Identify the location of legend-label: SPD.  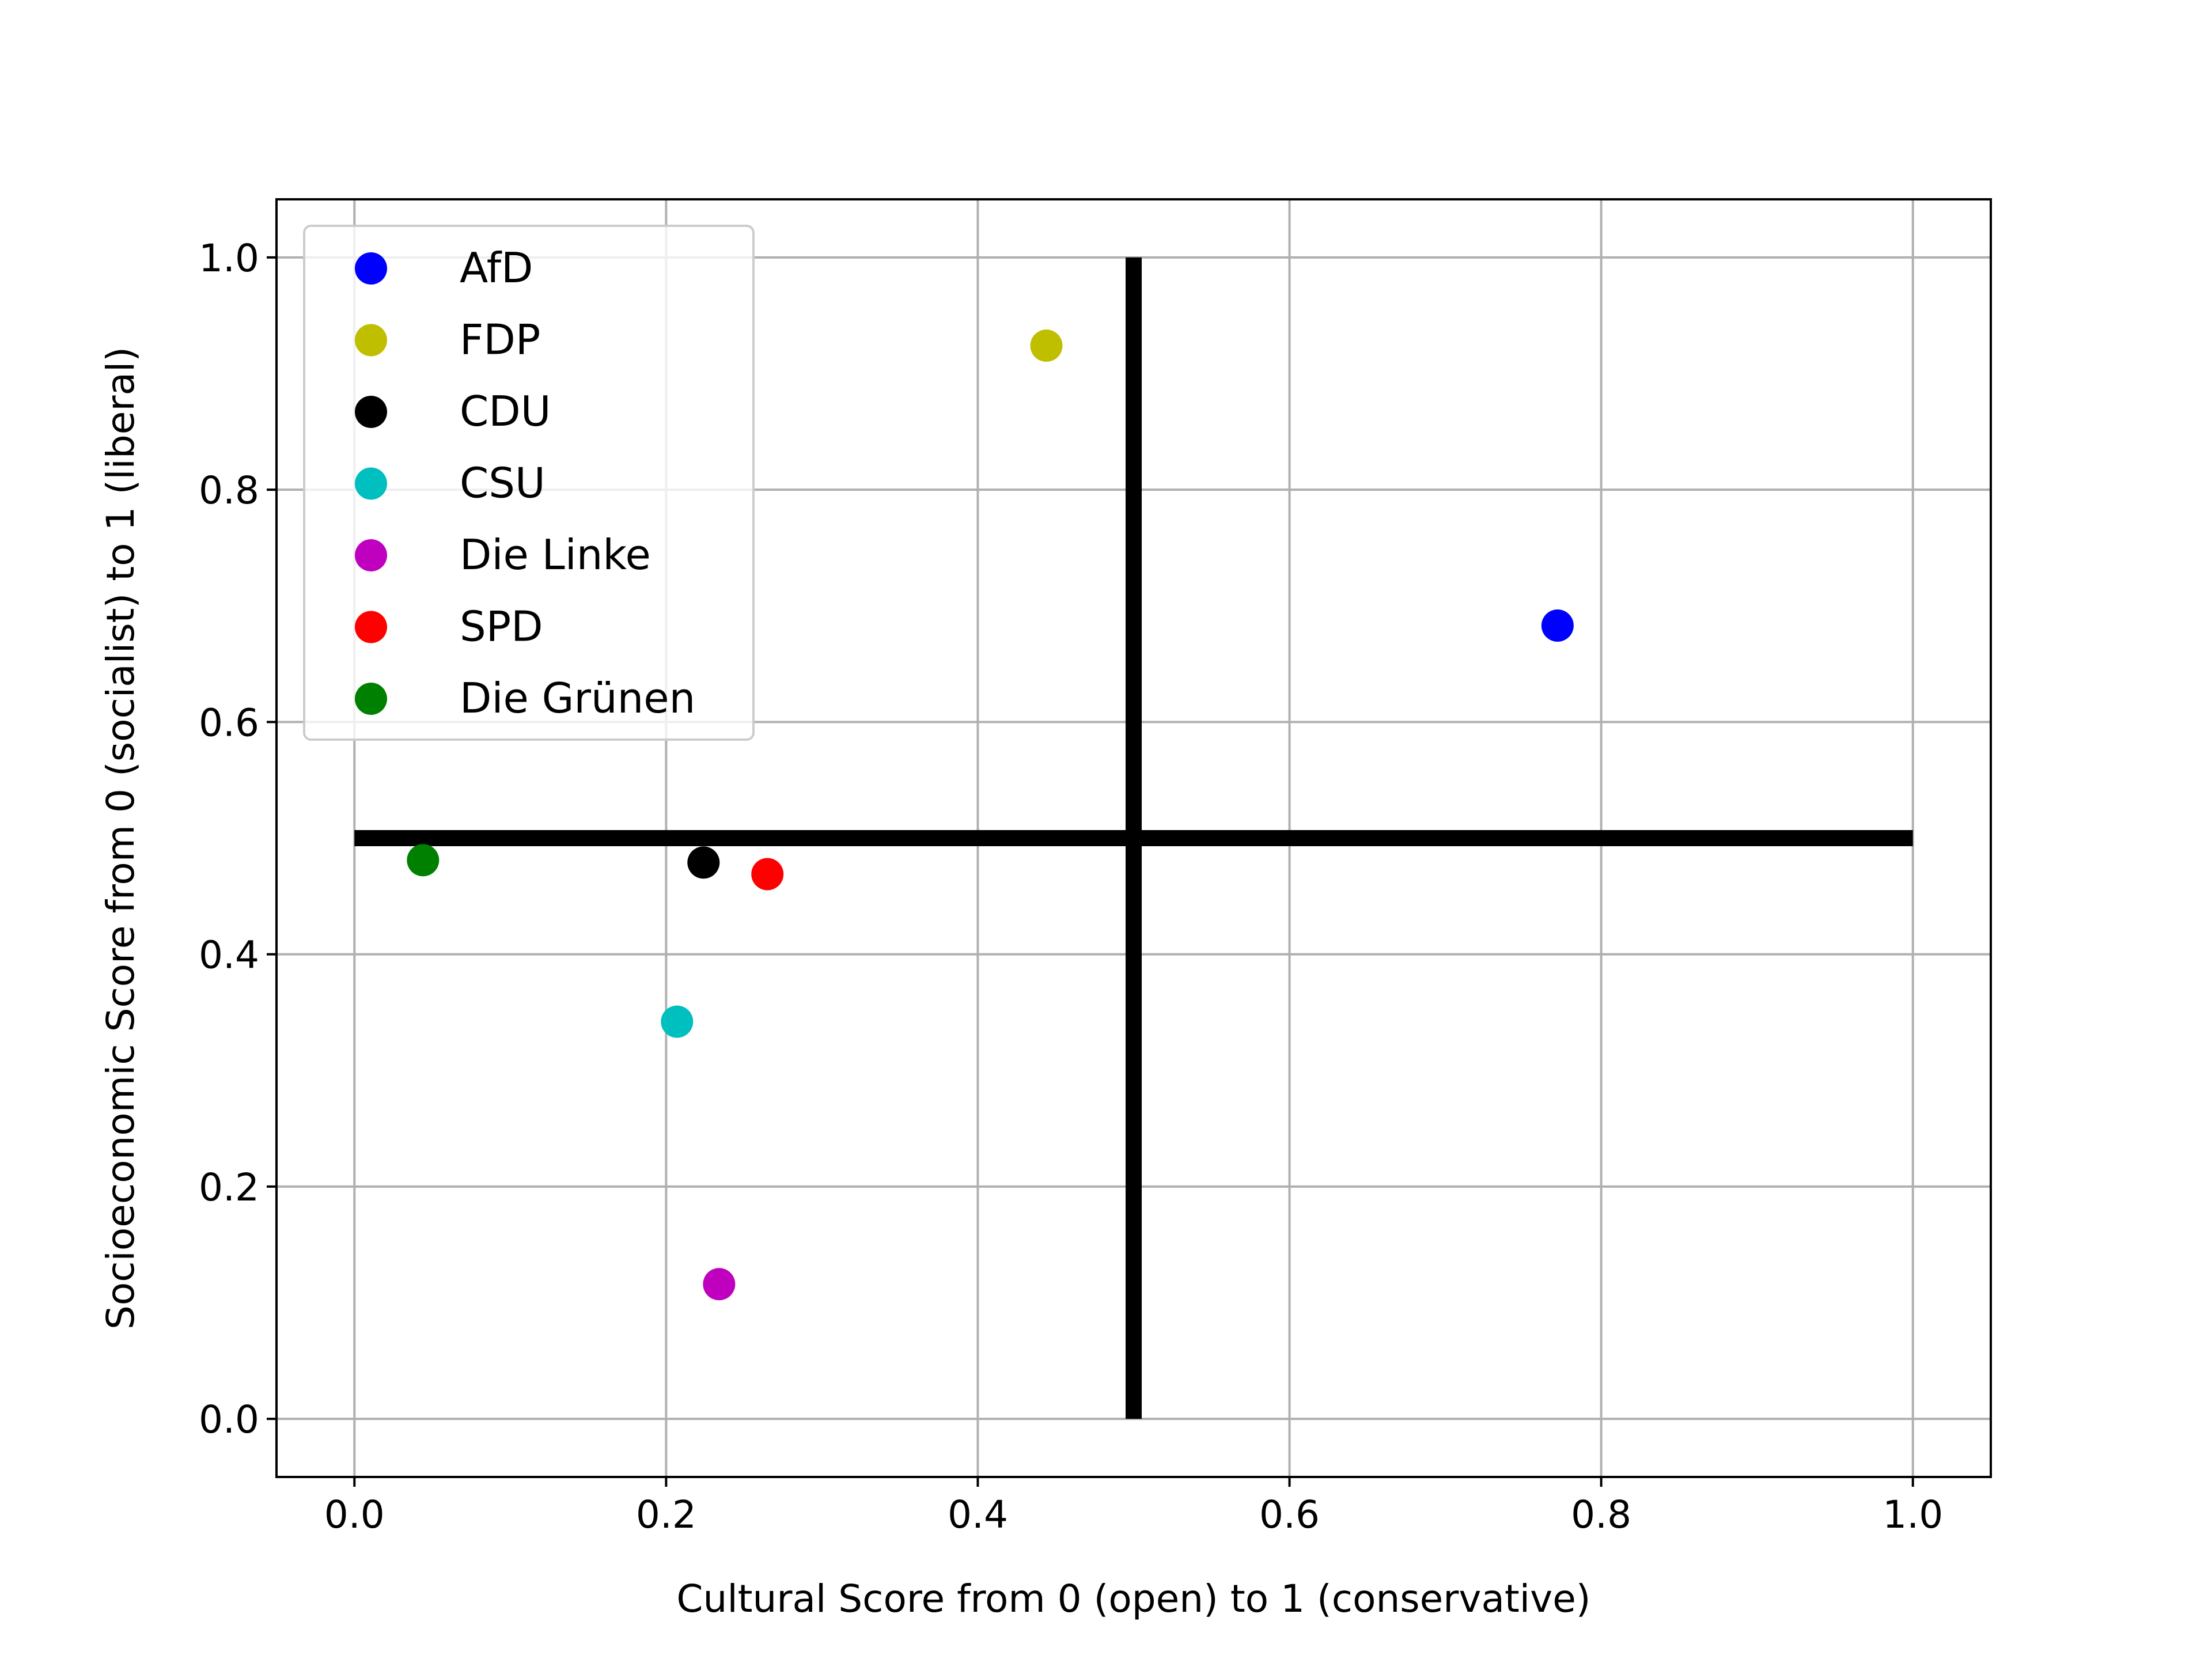
(501, 627).